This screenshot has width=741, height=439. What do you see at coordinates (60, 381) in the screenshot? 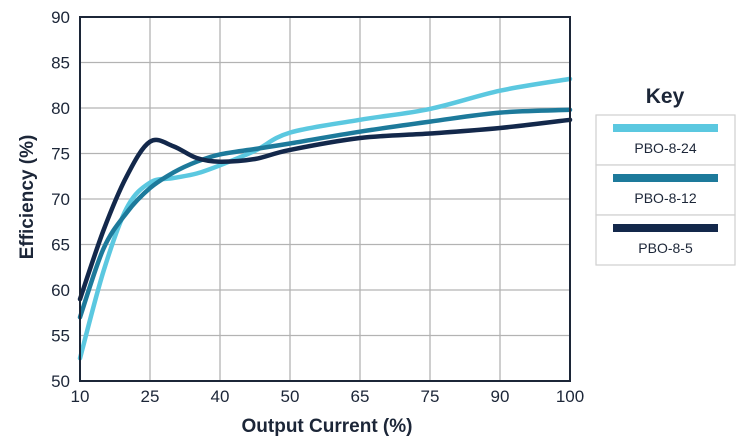
I see `y-tick-label: 50` at bounding box center [60, 381].